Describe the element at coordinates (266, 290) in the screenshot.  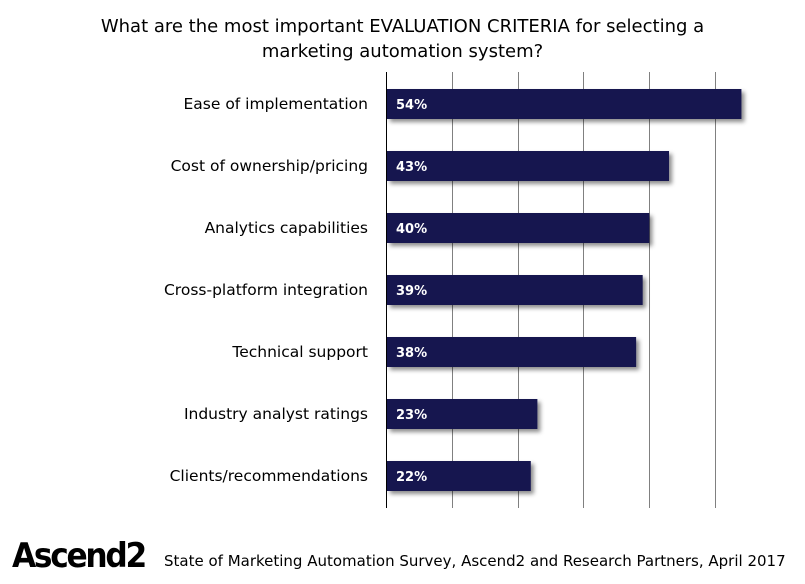
I see `category-label: Cross-platform integration` at that location.